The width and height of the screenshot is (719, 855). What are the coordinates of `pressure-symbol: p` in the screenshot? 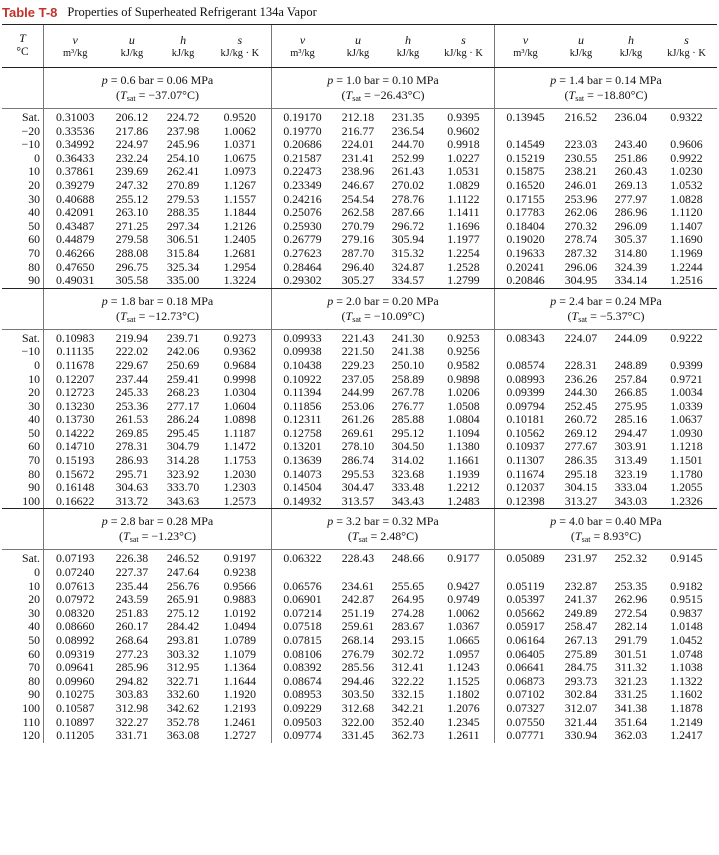 It's located at (553, 300).